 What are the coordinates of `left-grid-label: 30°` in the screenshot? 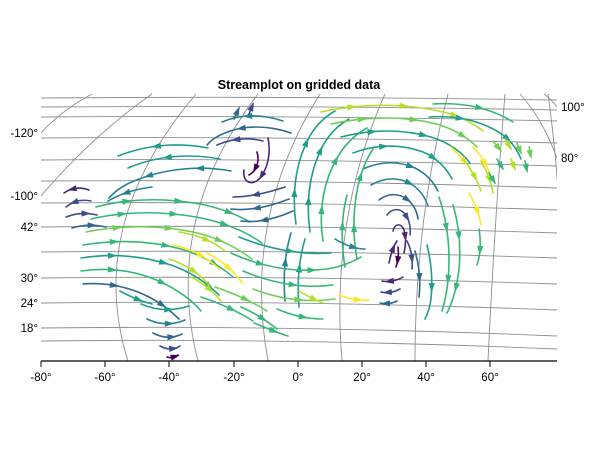 It's located at (29, 279).